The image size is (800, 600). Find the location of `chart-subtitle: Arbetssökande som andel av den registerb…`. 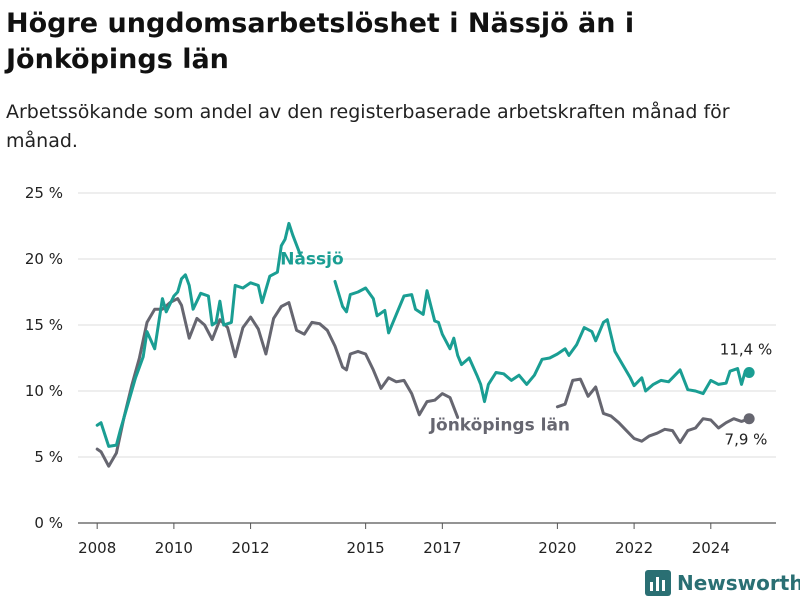

chart-subtitle: Arbetssökande som andel av den registerb… is located at coordinates (368, 126).